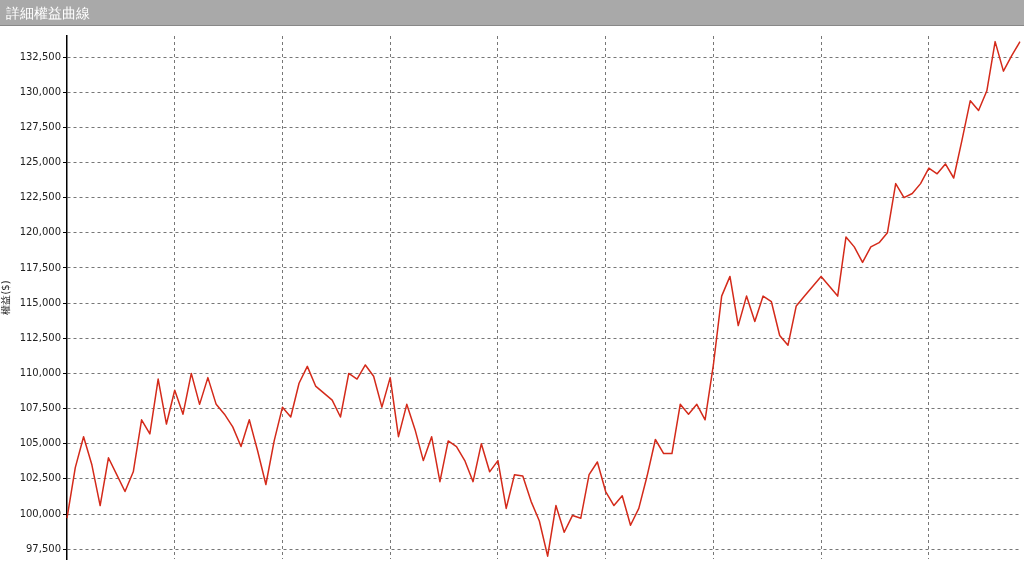 This screenshot has width=1024, height=567. What do you see at coordinates (40, 302) in the screenshot?
I see `y-tick-label: 115,000` at bounding box center [40, 302].